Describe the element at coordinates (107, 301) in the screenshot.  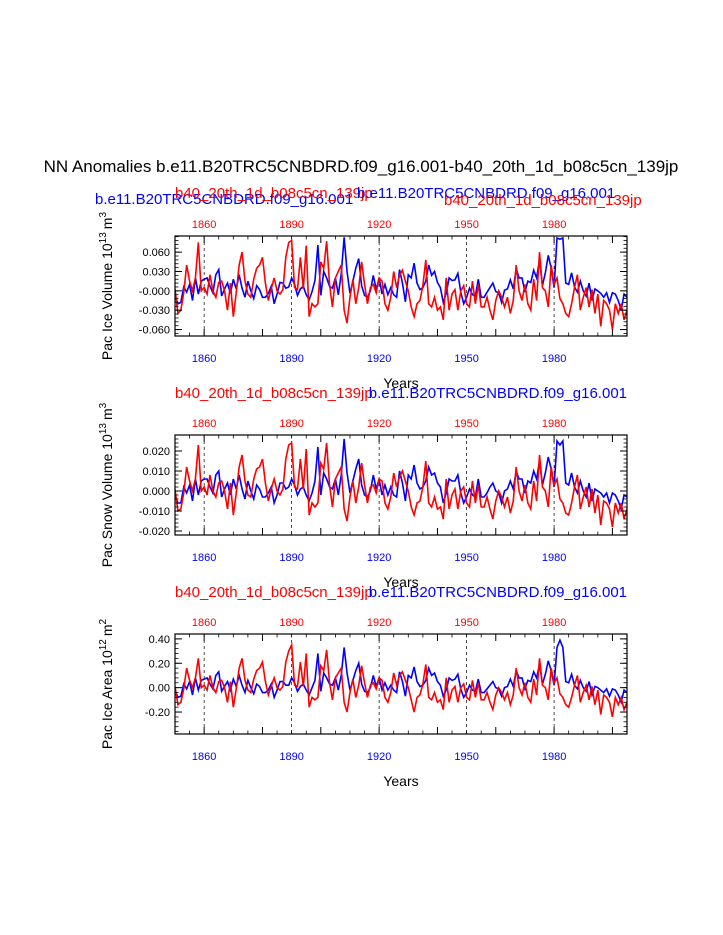
I see `p0-yaxis-label-base: Pac Ice Volume 10` at that location.